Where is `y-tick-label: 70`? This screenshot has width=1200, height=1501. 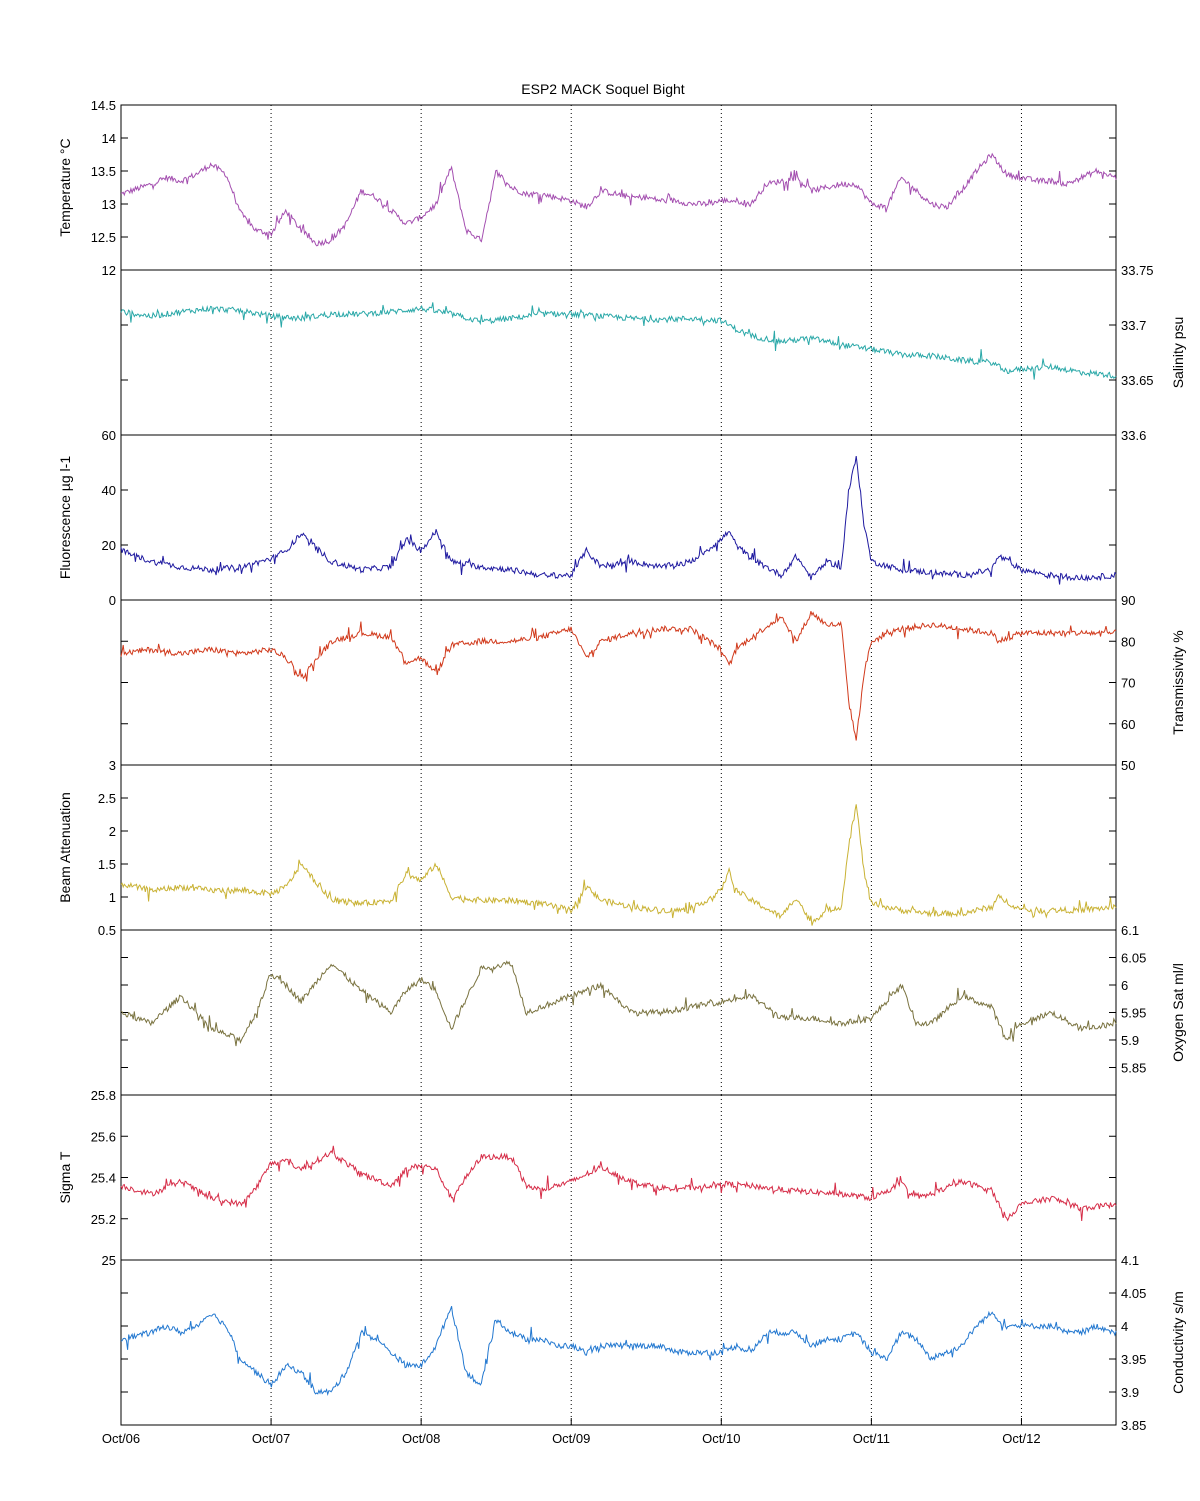 y-tick-label: 70 is located at coordinates (1128, 683).